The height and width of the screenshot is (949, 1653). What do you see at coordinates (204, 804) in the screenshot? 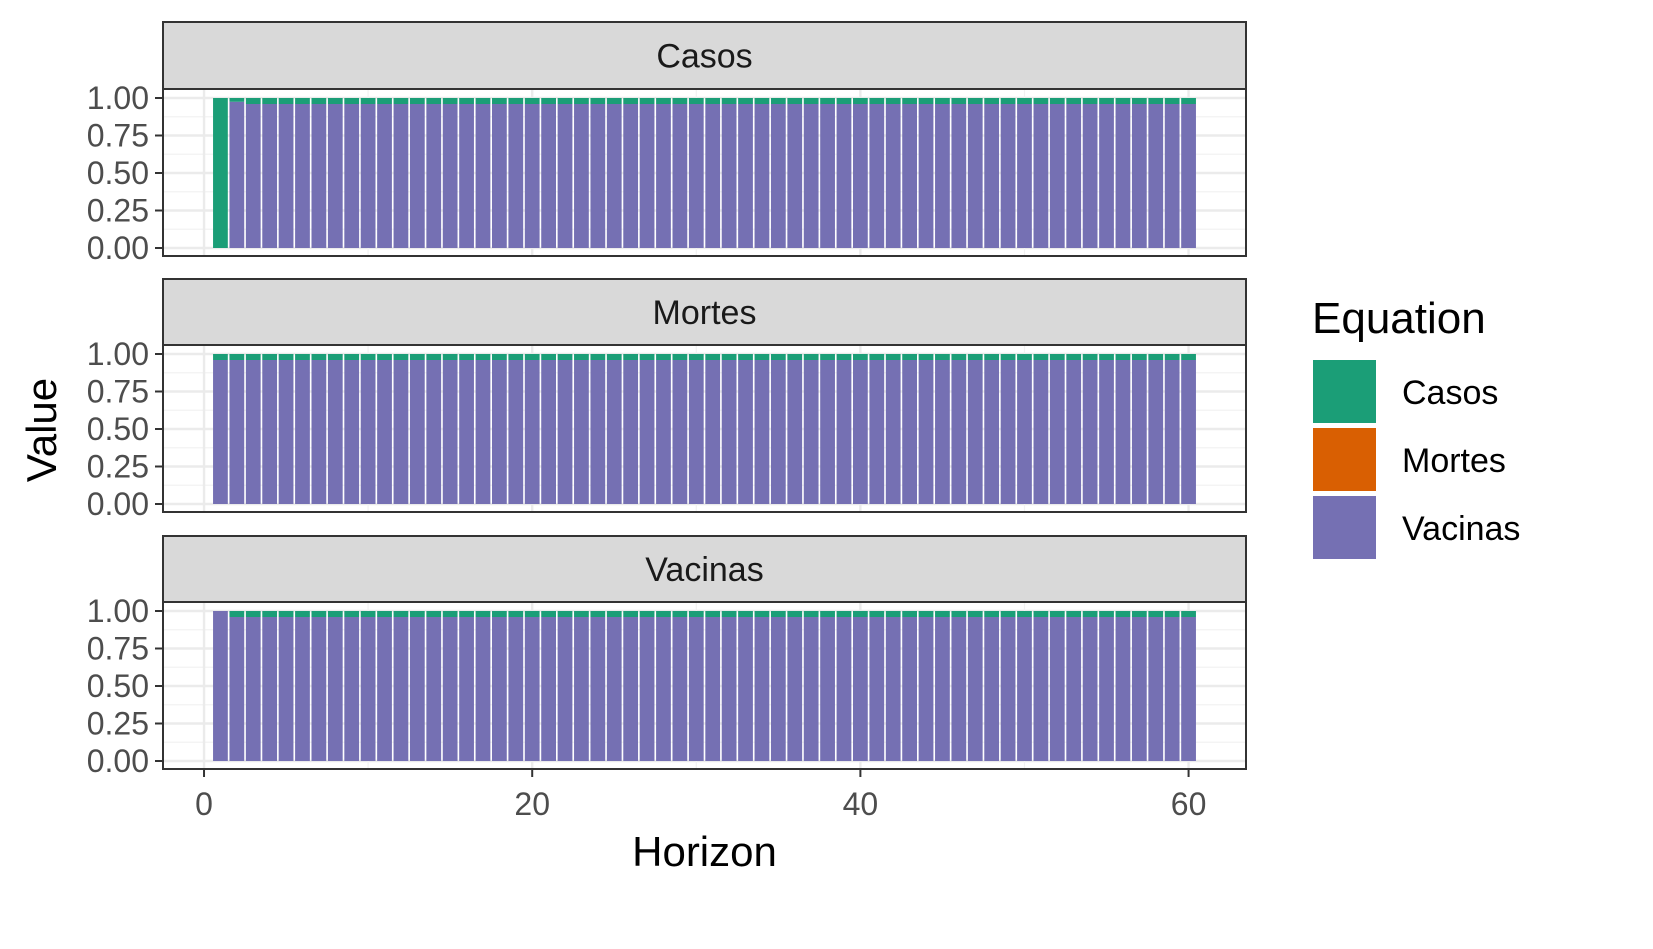
I see `x-tick-label: 0` at bounding box center [204, 804].